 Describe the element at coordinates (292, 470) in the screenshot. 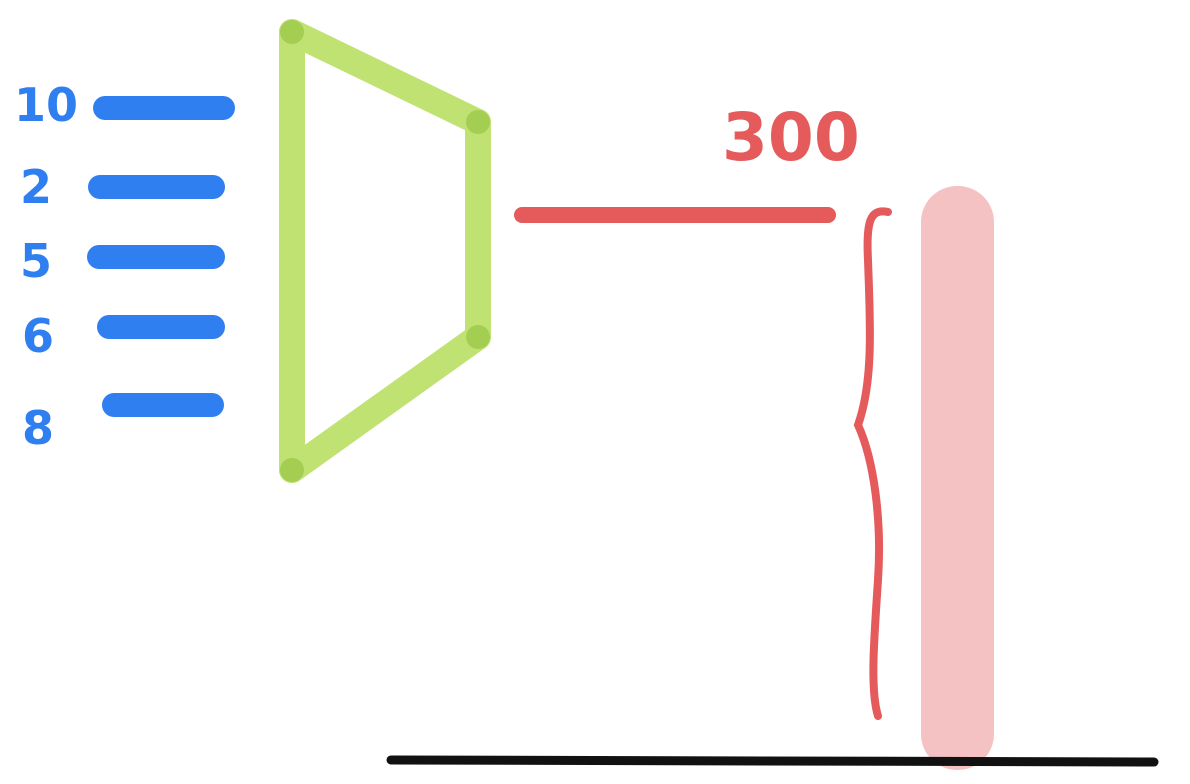

I see `encoder-joint-bottom-left` at that location.